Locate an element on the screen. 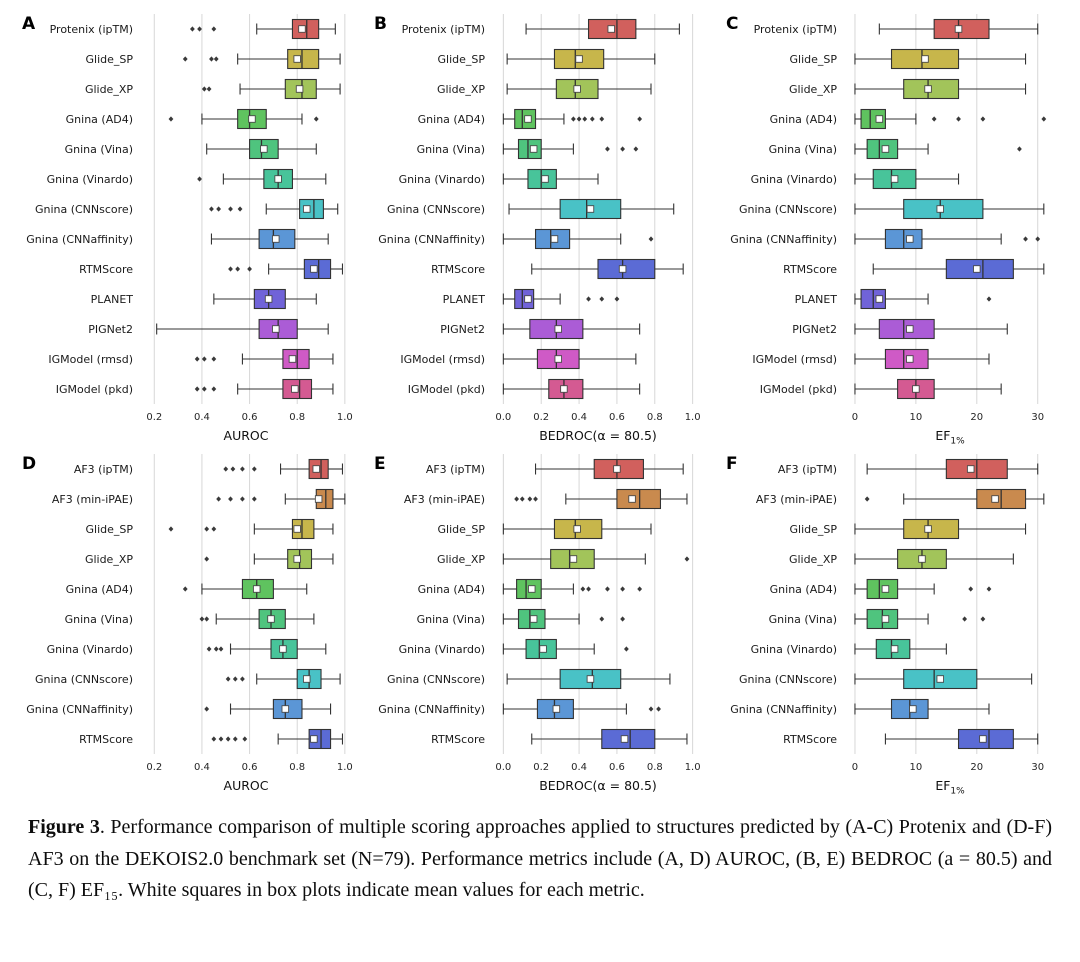  xaxis-label-a: AUROC is located at coordinates (246, 438).